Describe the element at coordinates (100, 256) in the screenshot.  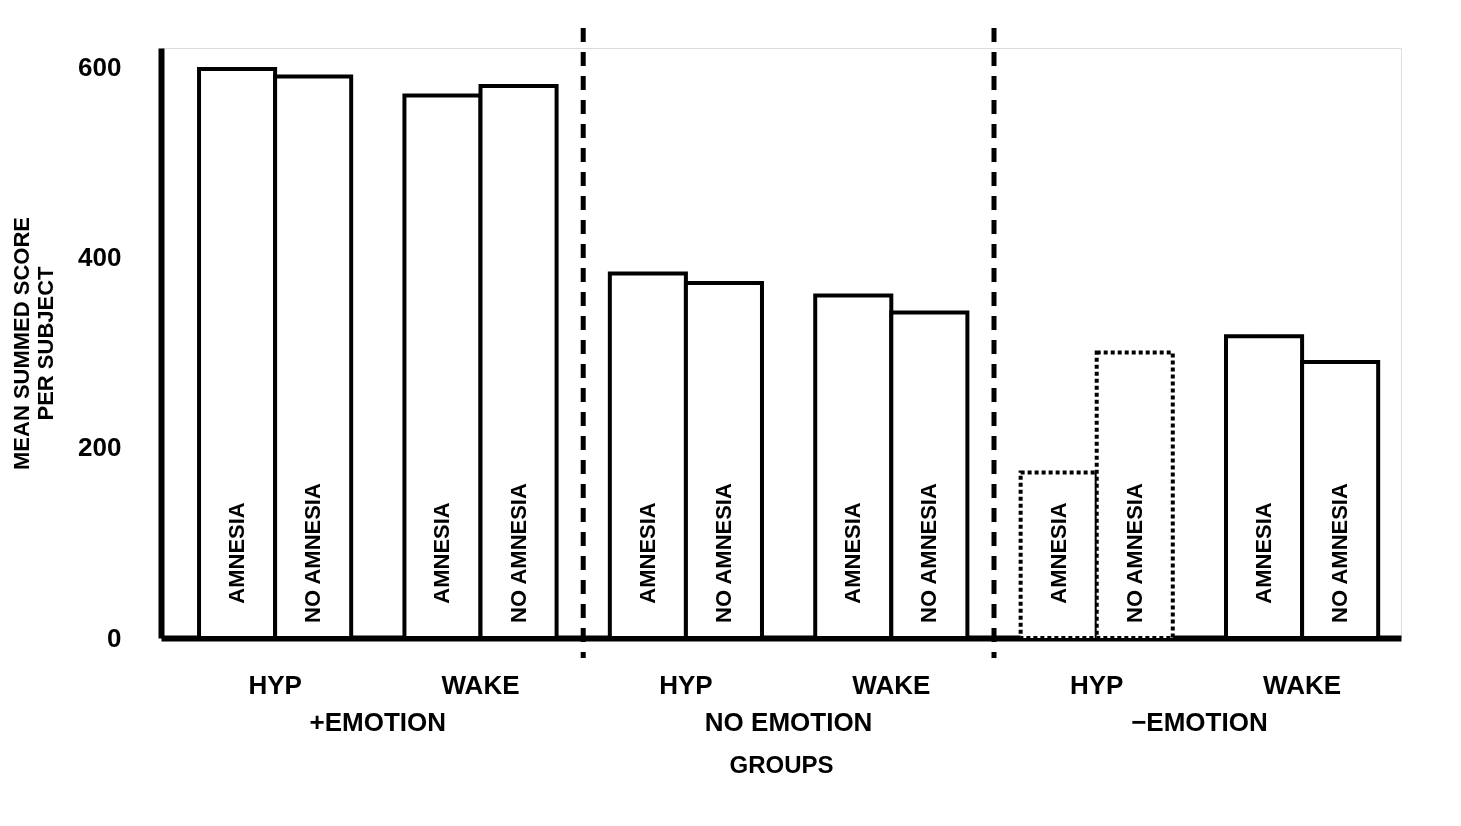
I see `y-tick-label: 400` at that location.